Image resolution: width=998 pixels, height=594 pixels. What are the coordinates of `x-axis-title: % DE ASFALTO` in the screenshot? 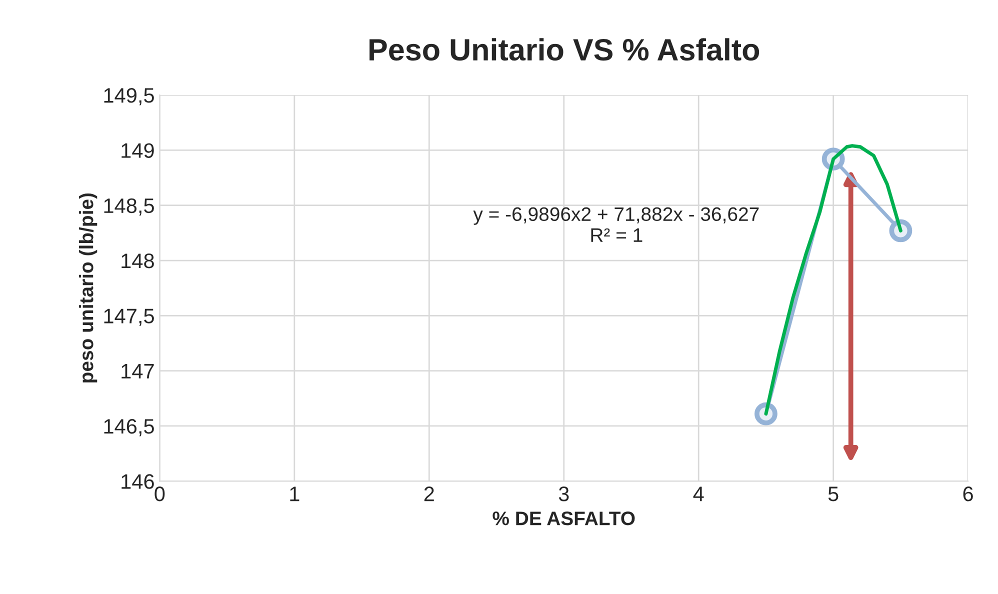 It's located at (563, 518).